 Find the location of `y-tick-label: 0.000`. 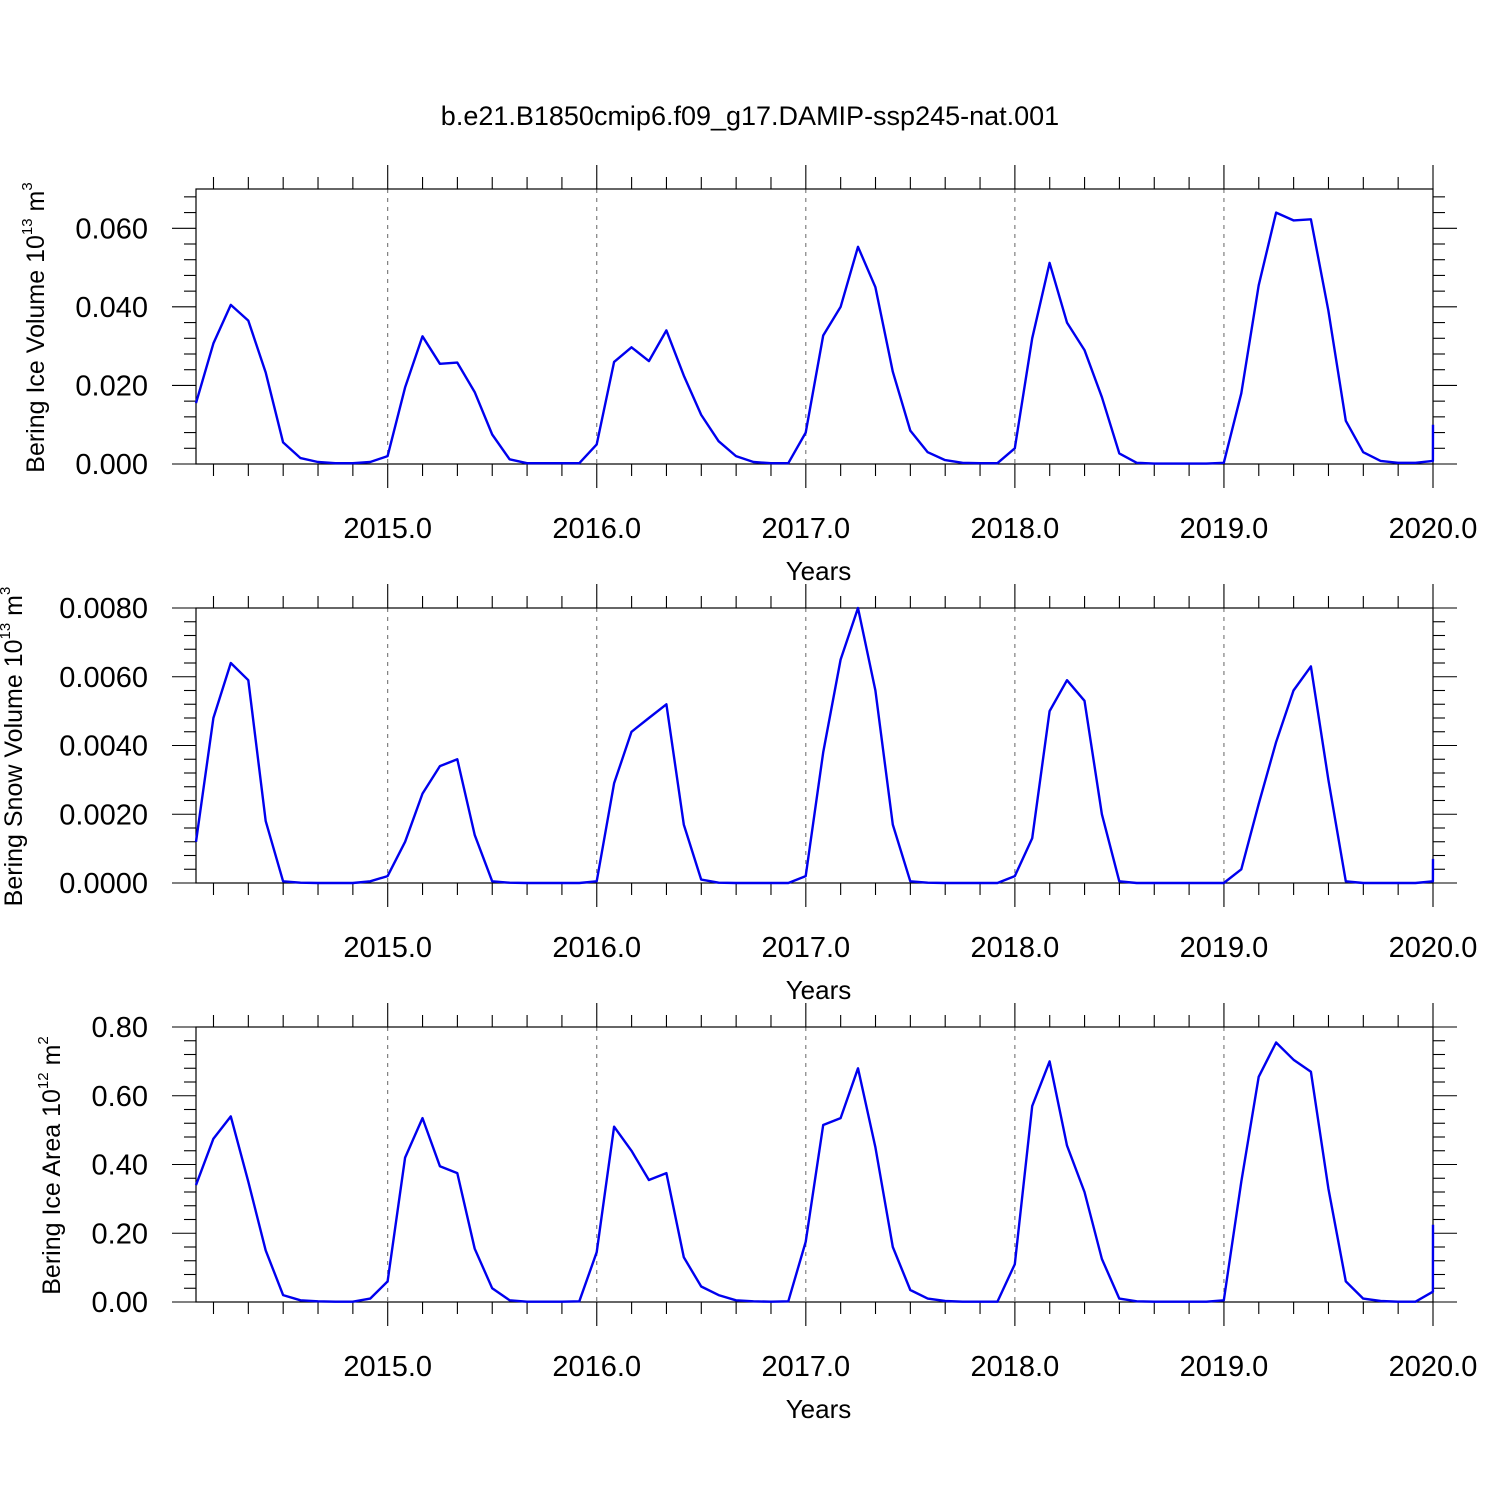

y-tick-label: 0.000 is located at coordinates (111, 465).